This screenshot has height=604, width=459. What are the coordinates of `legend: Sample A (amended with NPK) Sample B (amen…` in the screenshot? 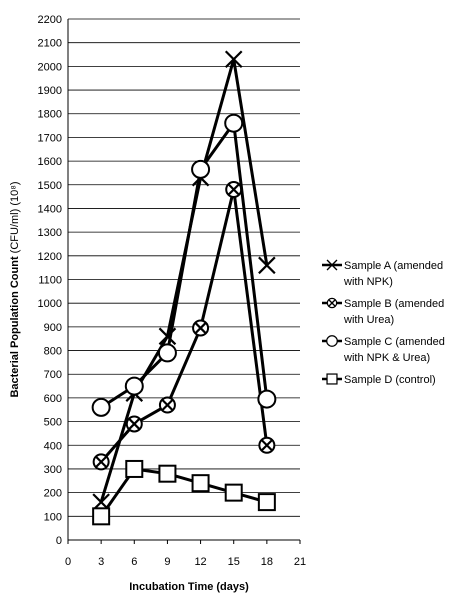 It's located at (383, 322).